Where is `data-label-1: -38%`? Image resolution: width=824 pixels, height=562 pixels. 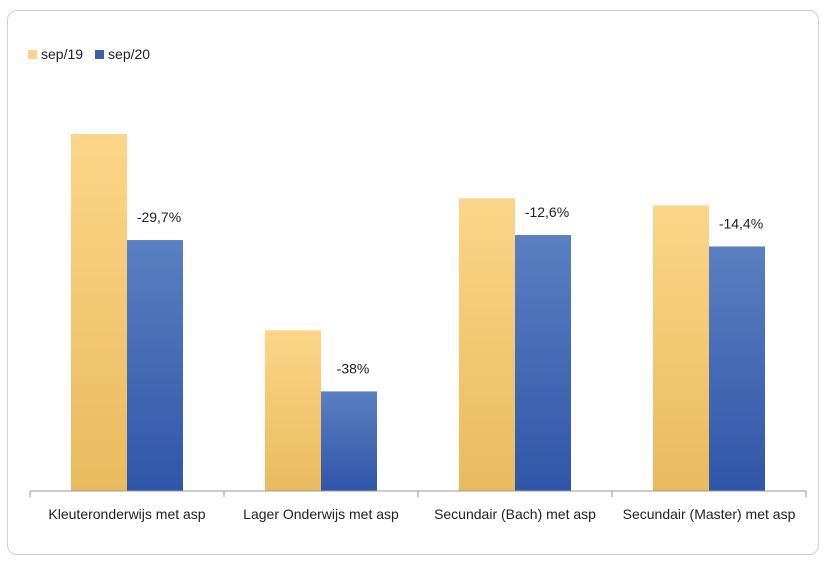
data-label-1: -38% is located at coordinates (353, 368).